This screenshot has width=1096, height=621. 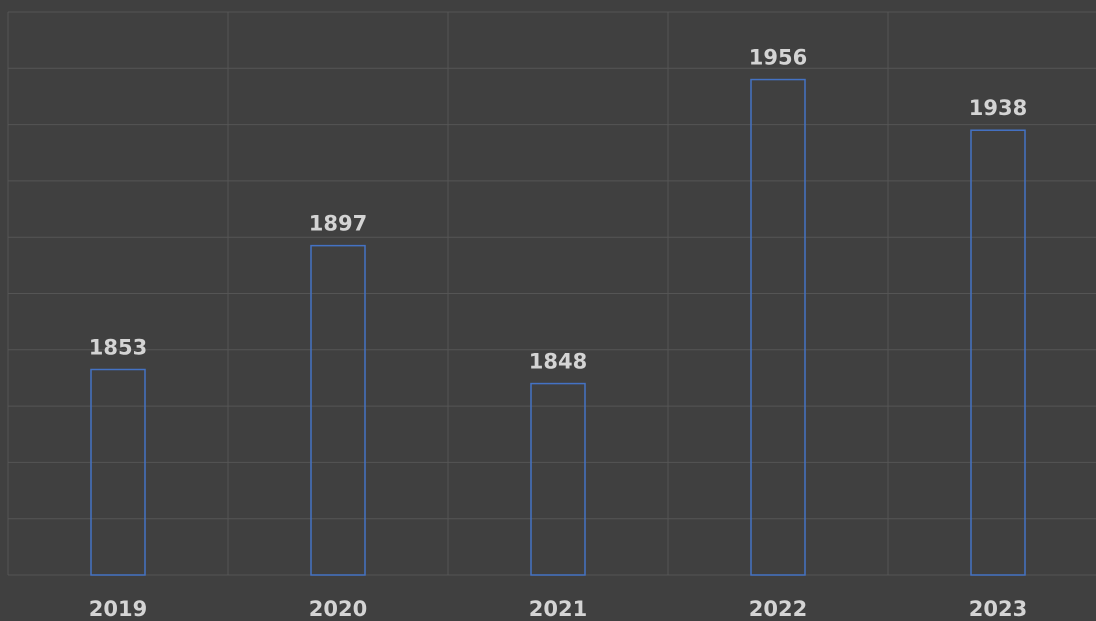 I want to click on data-label: 1897, so click(x=338, y=224).